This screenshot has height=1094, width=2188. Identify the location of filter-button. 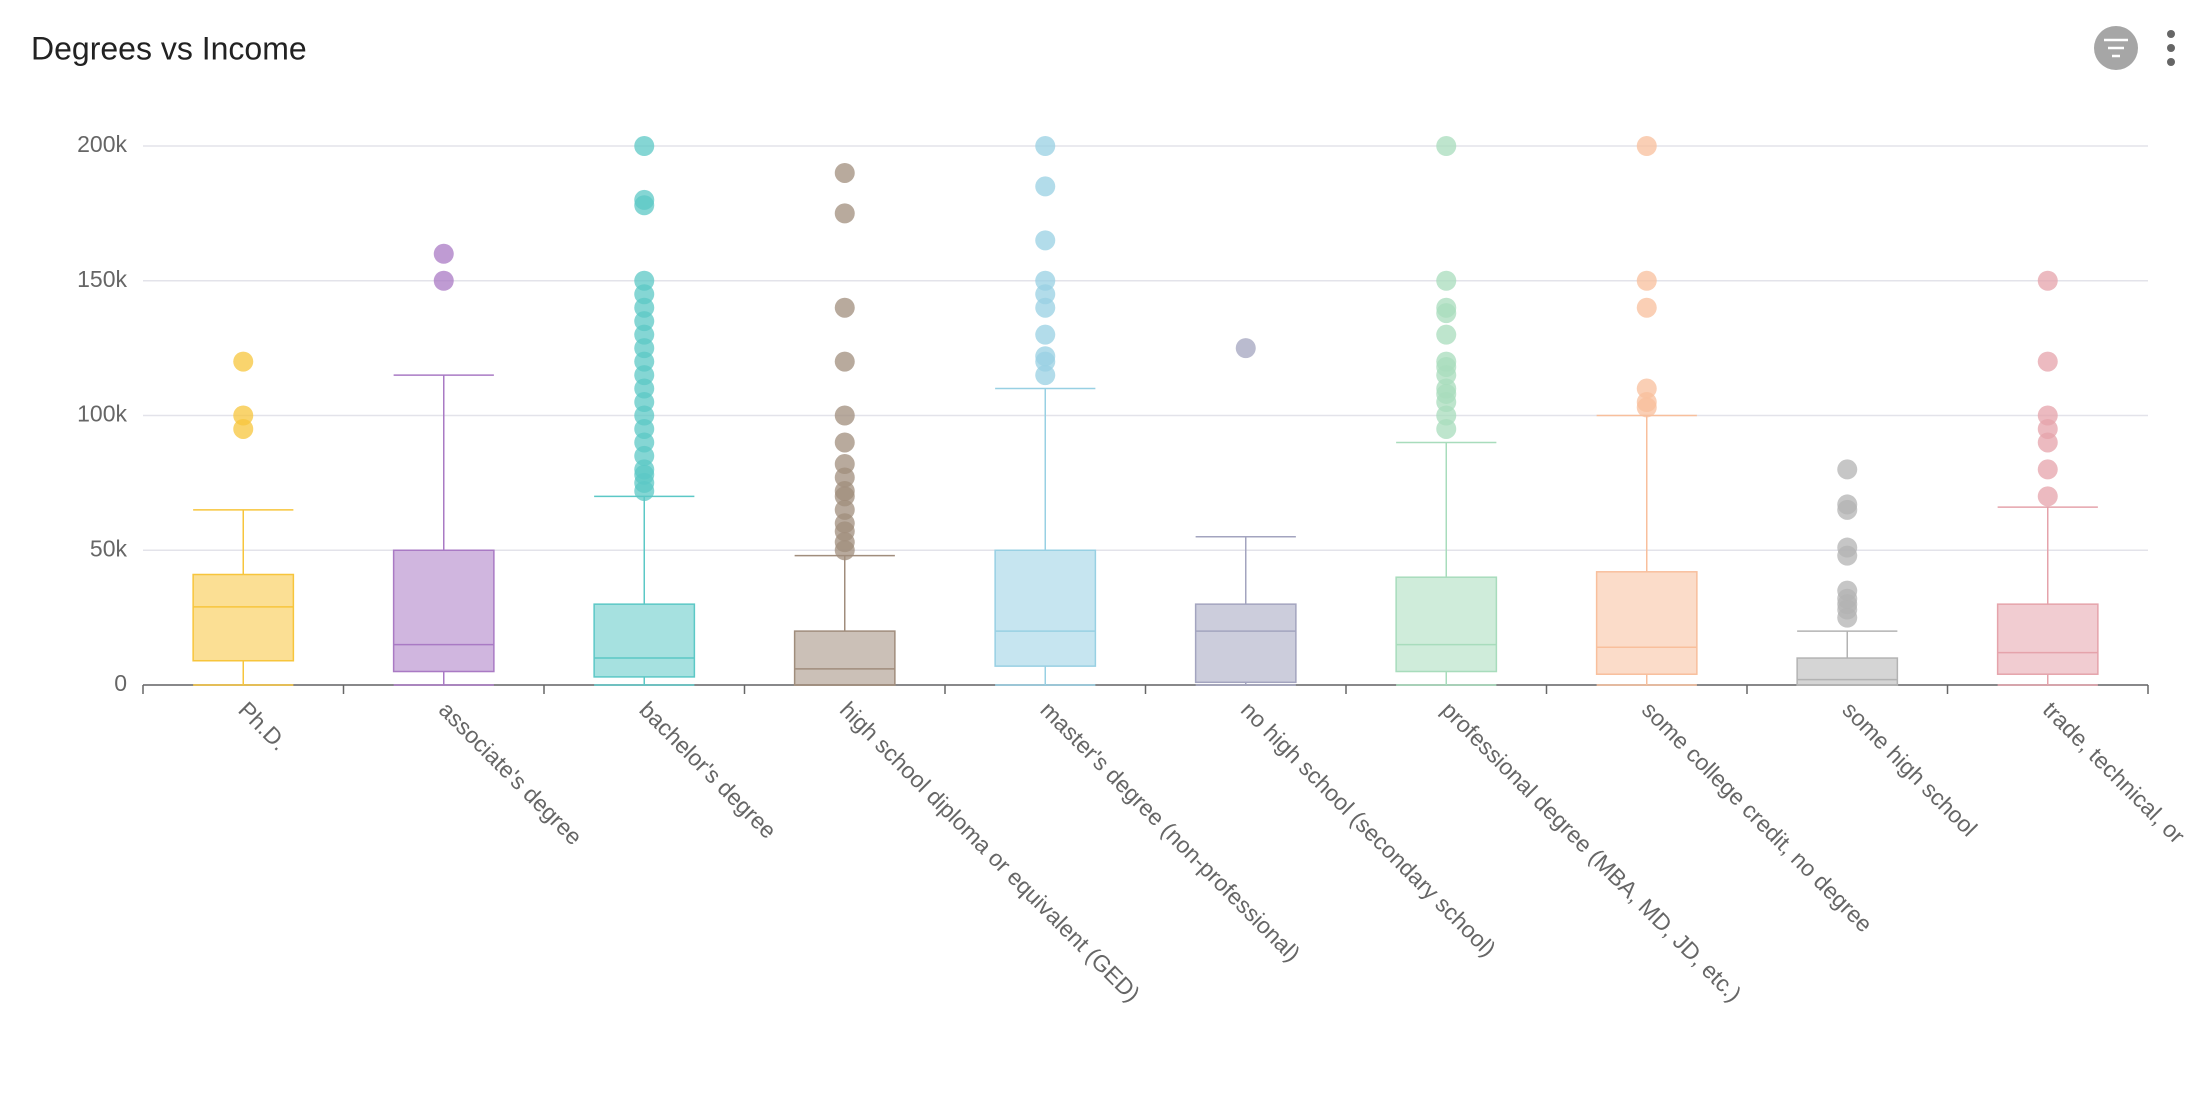
(2116, 48).